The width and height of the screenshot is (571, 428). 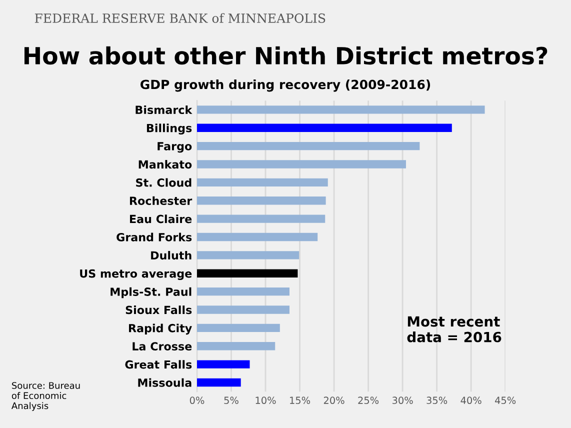 I want to click on x-tick-label: 35%, so click(x=437, y=400).